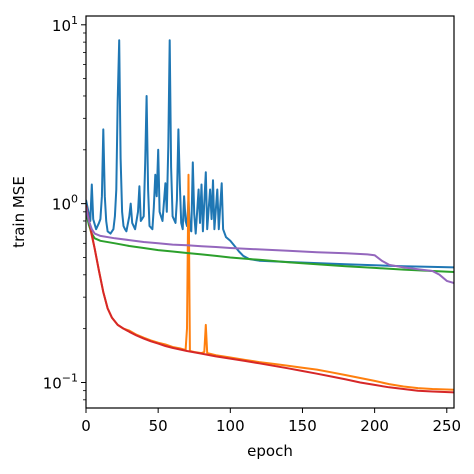  Describe the element at coordinates (65, 203) in the screenshot. I see `y-tick-label: 10⁰` at that location.